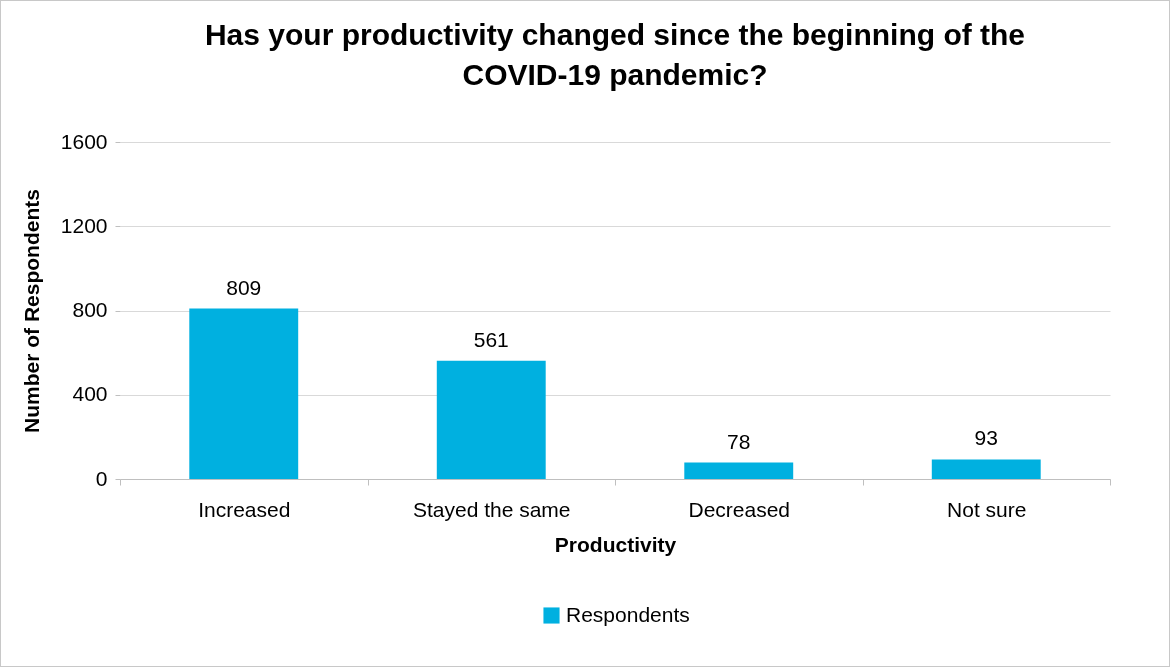 The image size is (1174, 671). I want to click on y-tick-label: 0, so click(101, 478).